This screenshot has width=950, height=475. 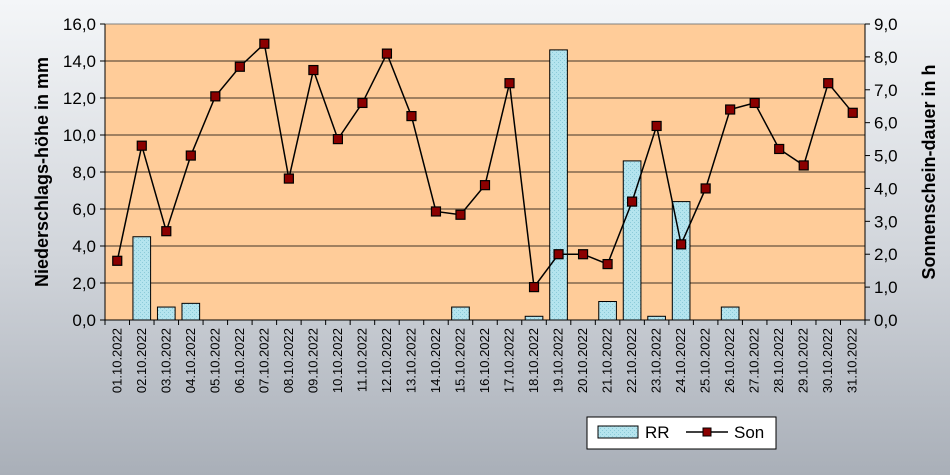 What do you see at coordinates (618, 432) in the screenshot?
I see `legend-rr-swatch` at bounding box center [618, 432].